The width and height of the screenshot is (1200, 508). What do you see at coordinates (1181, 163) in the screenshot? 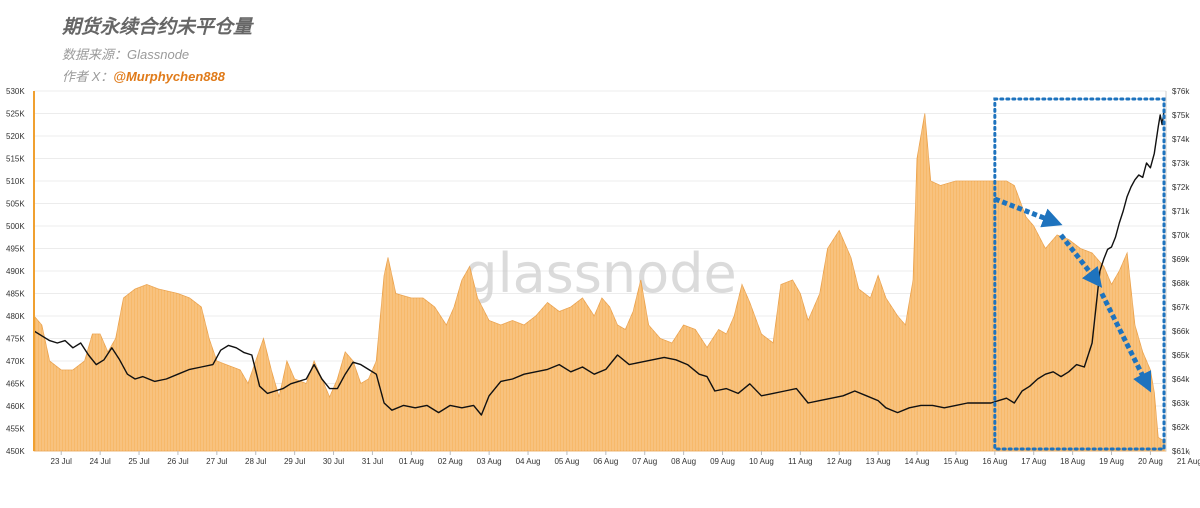
I see `right-tick-label: $73k` at bounding box center [1181, 163].